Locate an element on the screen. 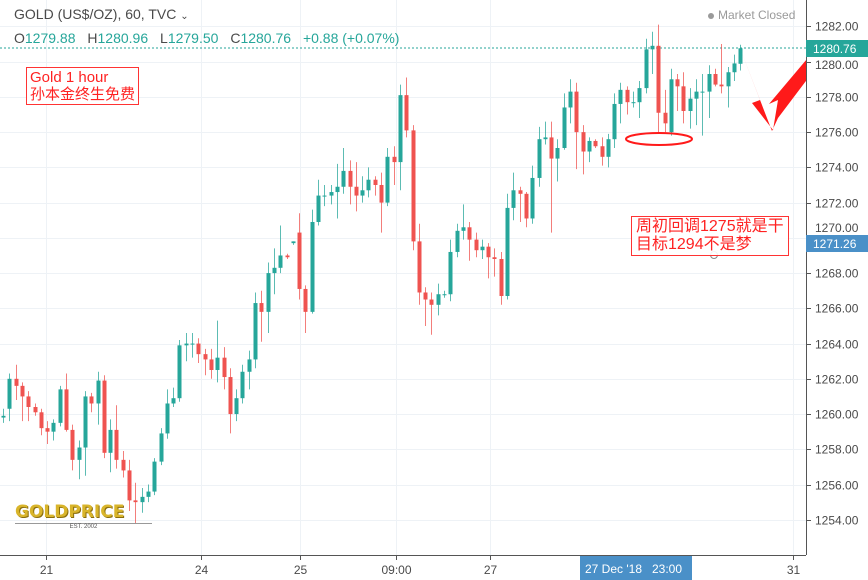 The height and width of the screenshot is (580, 868). price-tick-label: 1254.00 is located at coordinates (837, 521).